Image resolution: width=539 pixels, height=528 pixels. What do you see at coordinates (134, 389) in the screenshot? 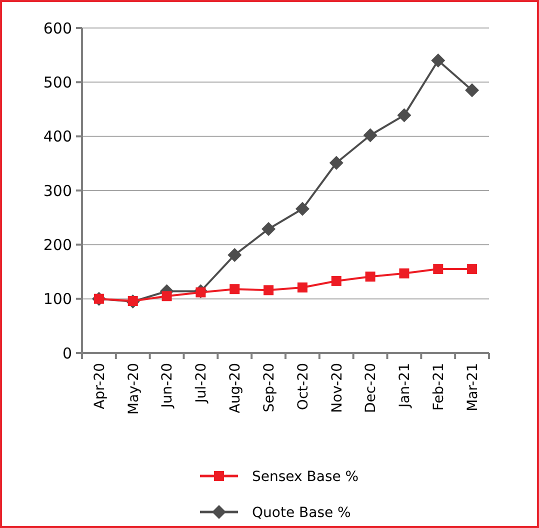
I see `x-tick-label: May-20` at bounding box center [134, 389].